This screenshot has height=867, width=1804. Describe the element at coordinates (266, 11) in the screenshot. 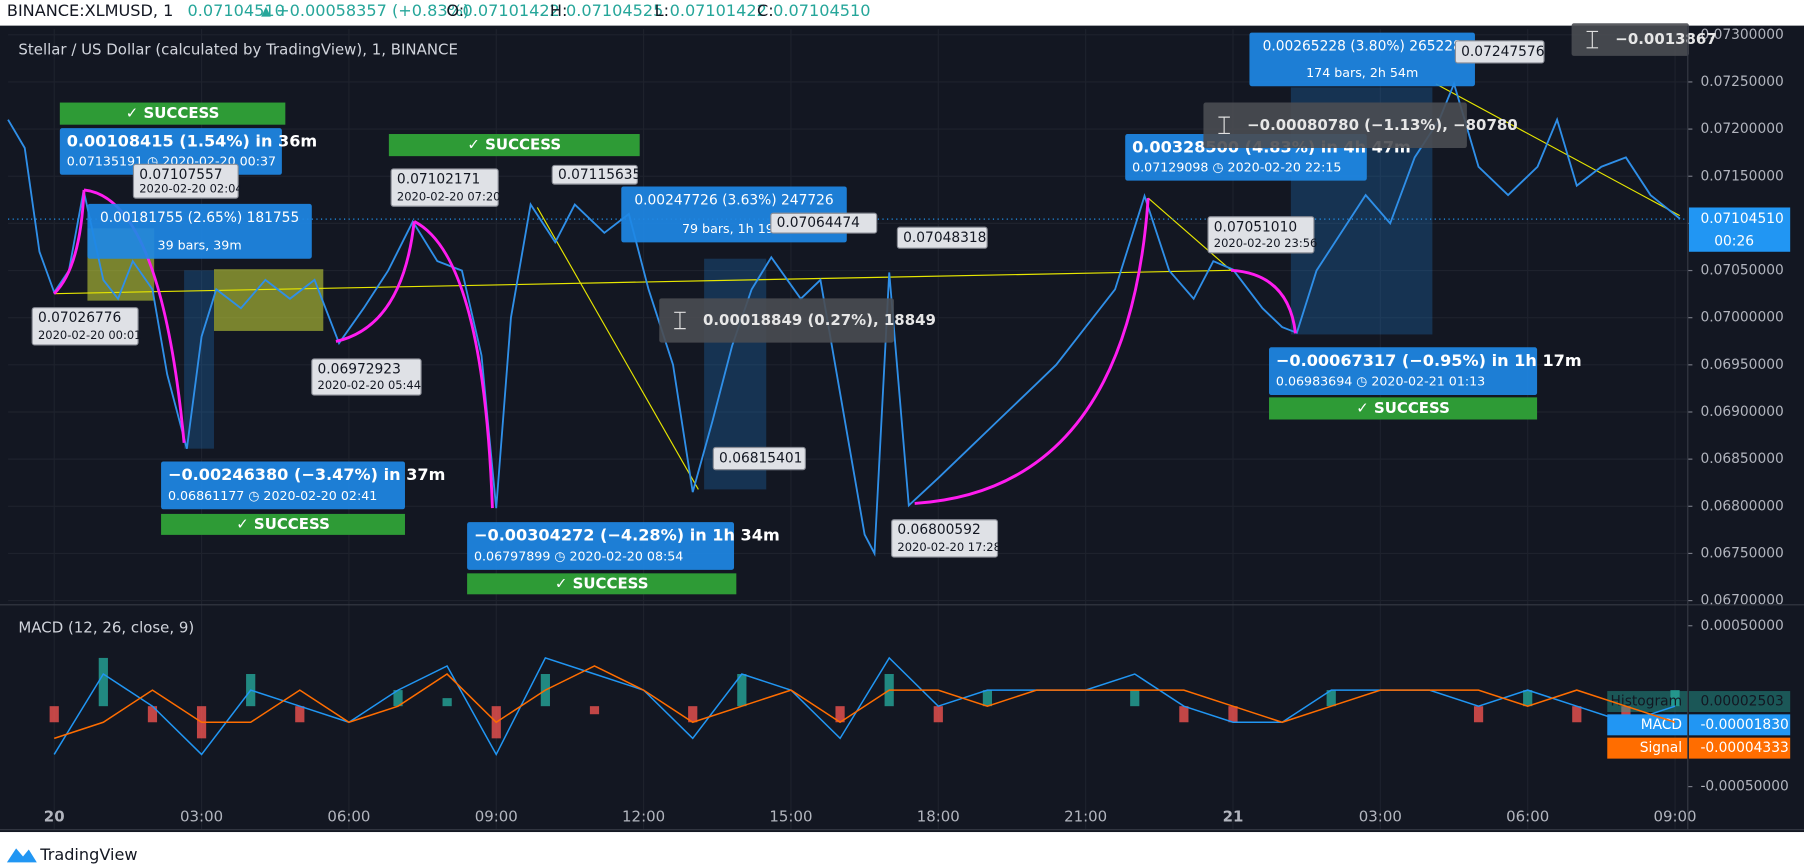

I see `arrow: ▲` at that location.